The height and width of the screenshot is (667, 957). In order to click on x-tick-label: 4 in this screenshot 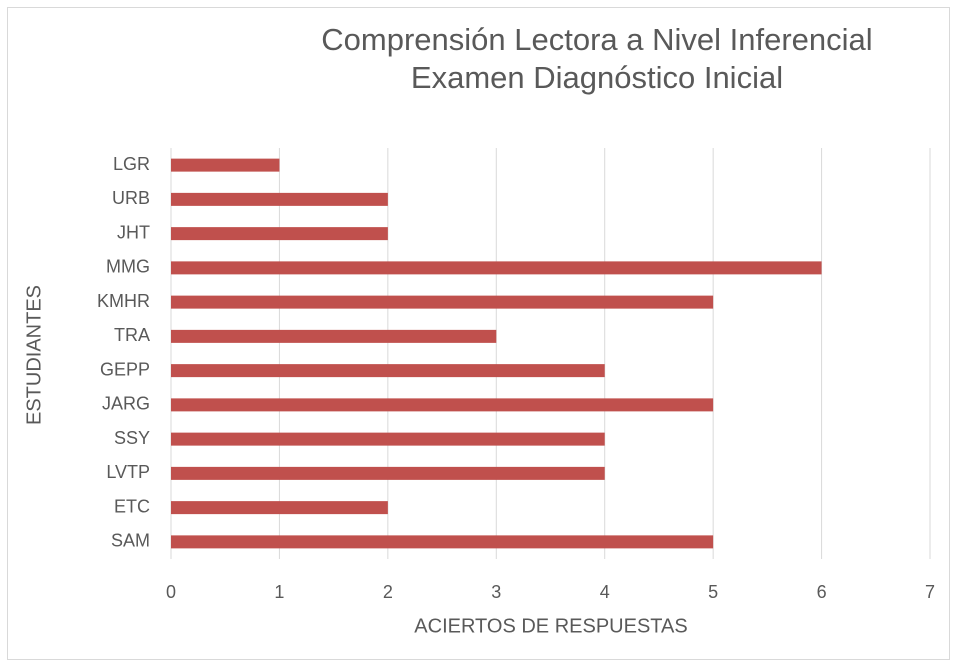, I will do `click(605, 592)`.